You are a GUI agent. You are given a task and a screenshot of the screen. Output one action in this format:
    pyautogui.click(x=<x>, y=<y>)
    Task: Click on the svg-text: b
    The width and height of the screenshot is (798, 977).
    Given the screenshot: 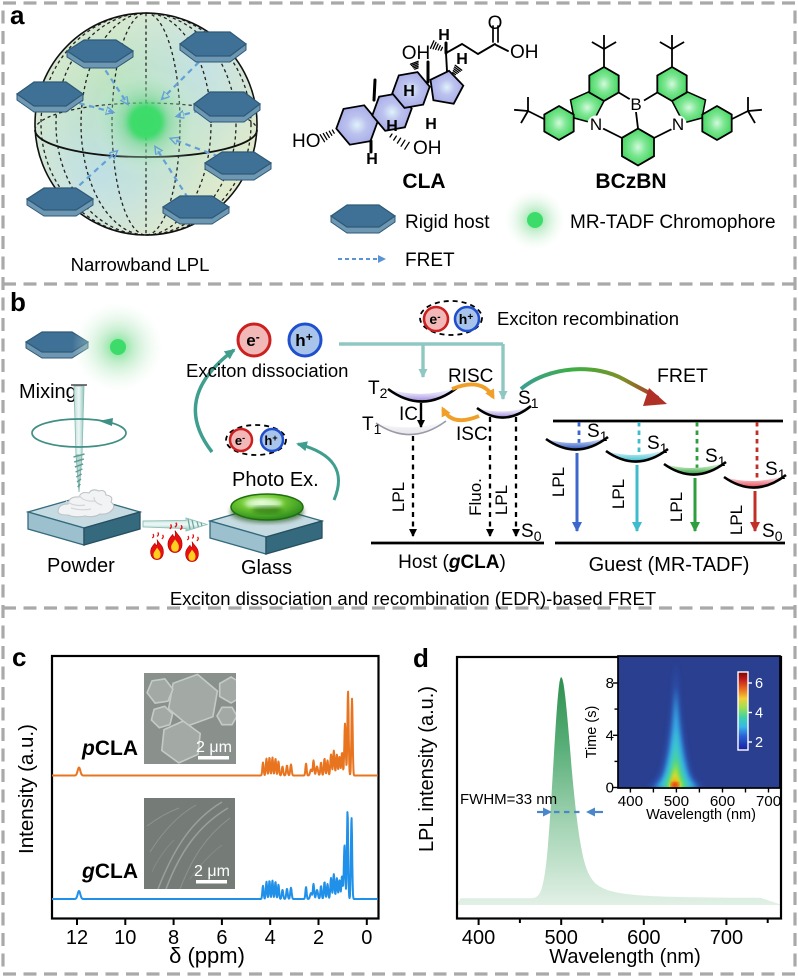 What is the action you would take?
    pyautogui.click(x=18, y=302)
    